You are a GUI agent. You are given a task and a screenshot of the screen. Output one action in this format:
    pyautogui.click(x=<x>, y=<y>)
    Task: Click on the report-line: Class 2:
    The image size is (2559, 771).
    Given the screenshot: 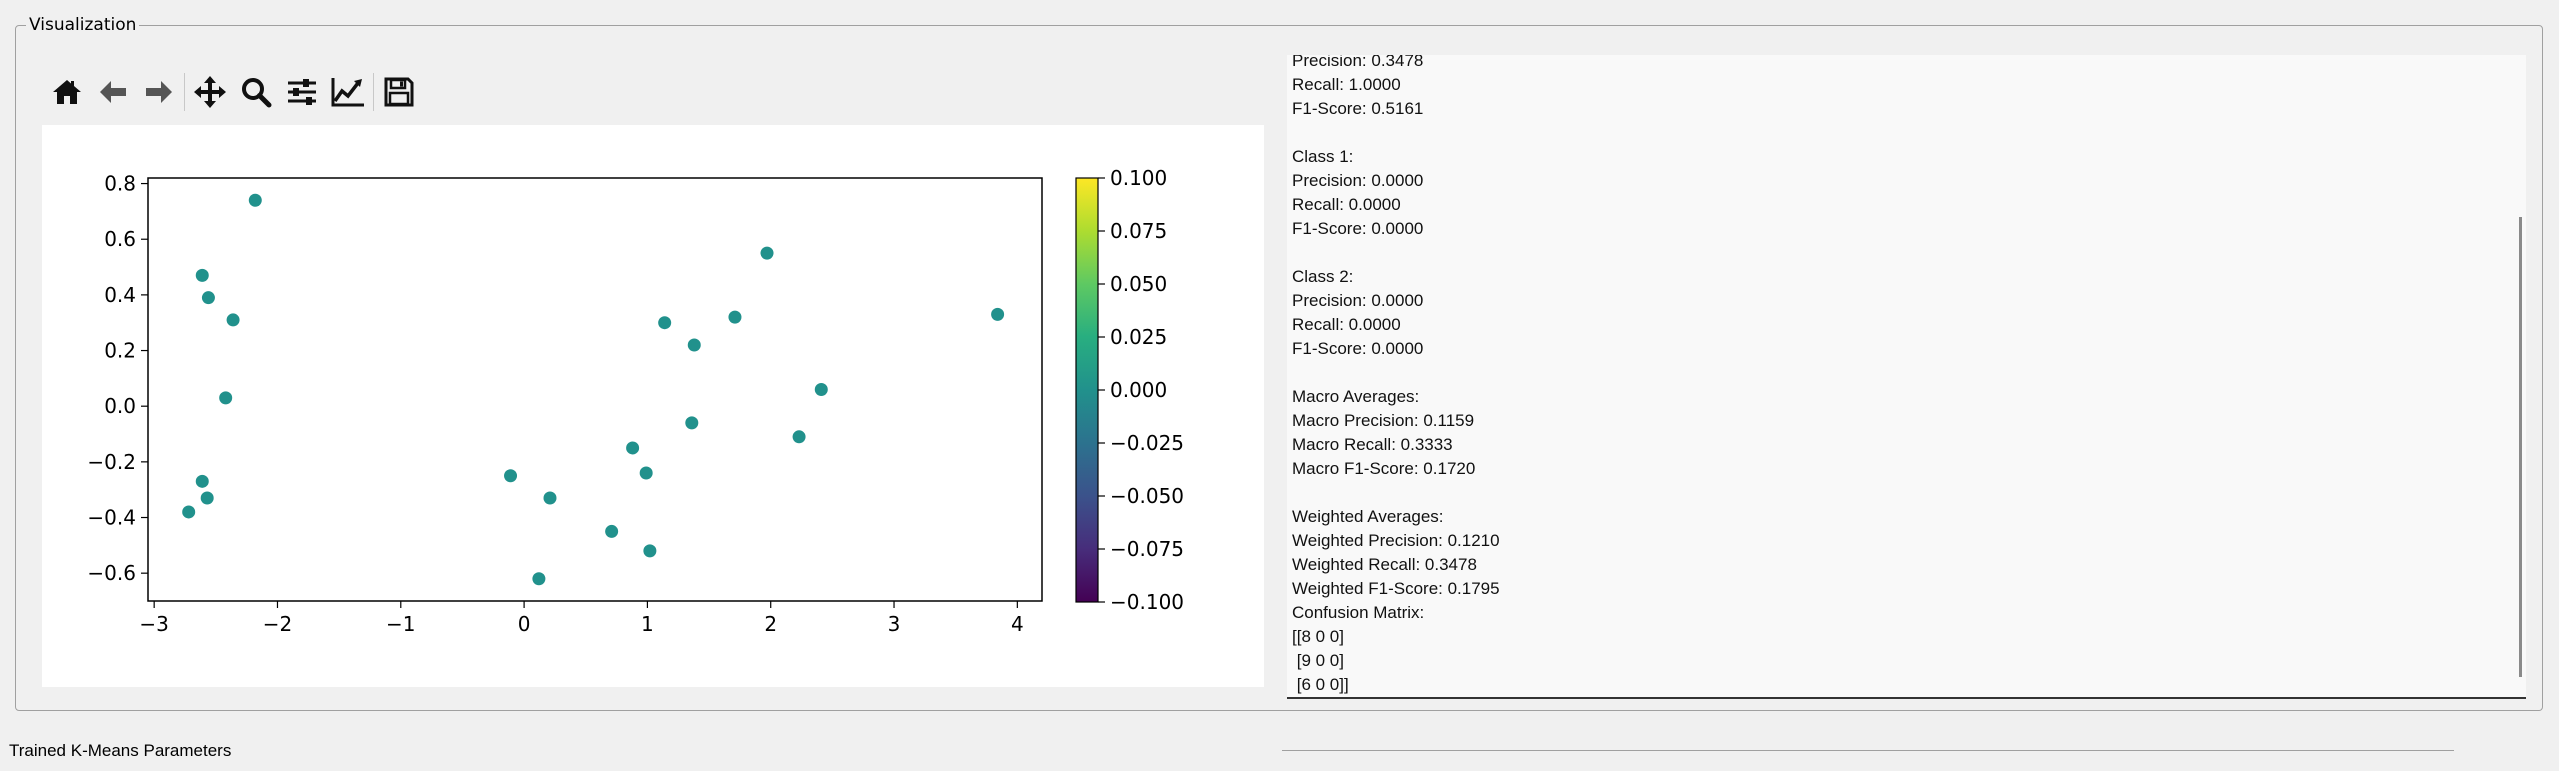 What is the action you would take?
    pyautogui.click(x=1323, y=276)
    